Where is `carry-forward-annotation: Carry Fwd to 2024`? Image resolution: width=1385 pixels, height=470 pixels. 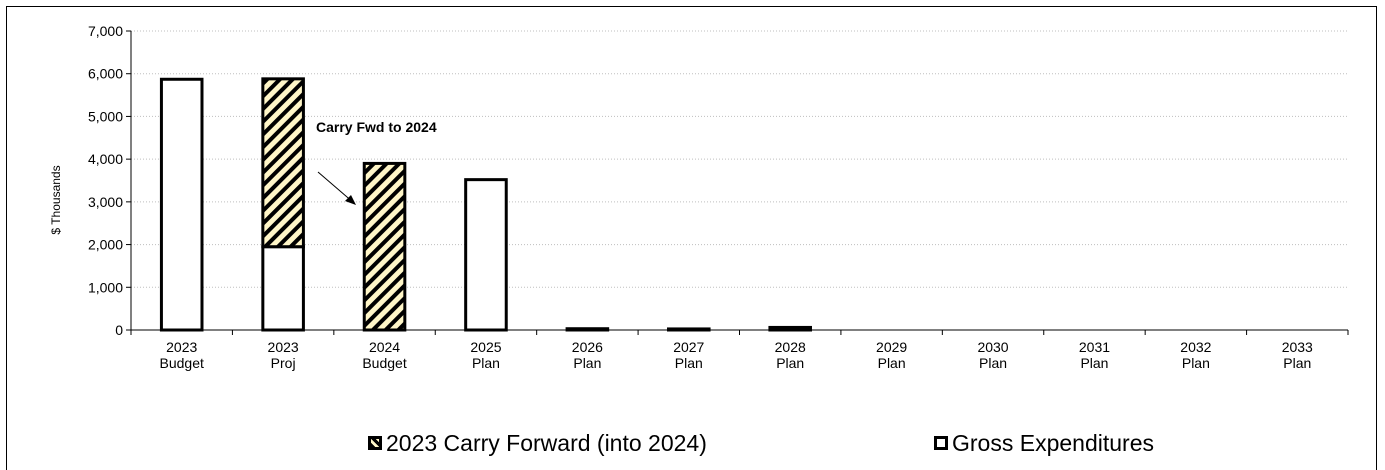 carry-forward-annotation: Carry Fwd to 2024 is located at coordinates (376, 127).